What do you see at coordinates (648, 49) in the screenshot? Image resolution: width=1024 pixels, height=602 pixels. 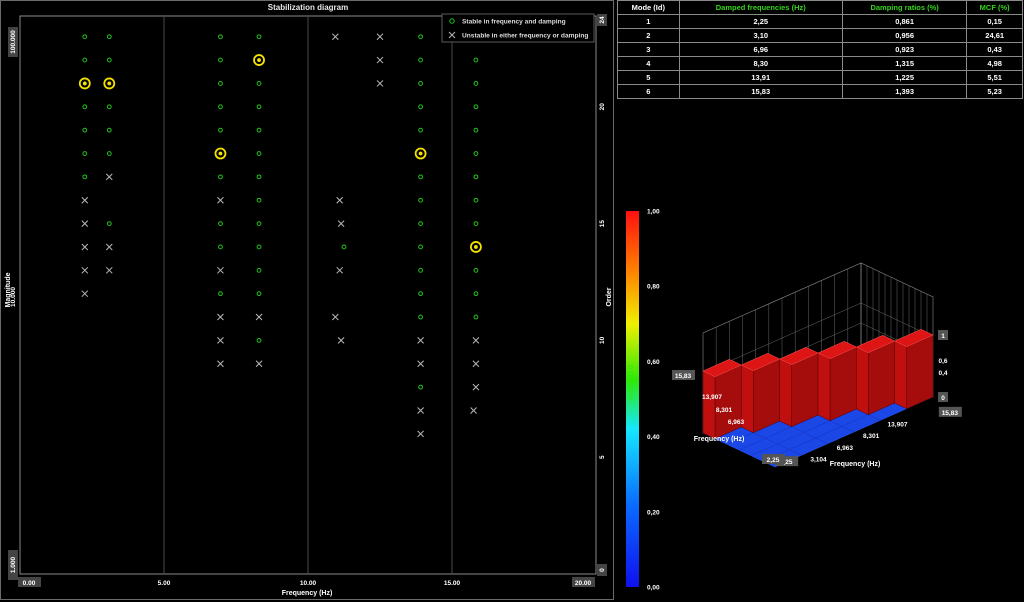 I see `cell-mode-id: 3` at bounding box center [648, 49].